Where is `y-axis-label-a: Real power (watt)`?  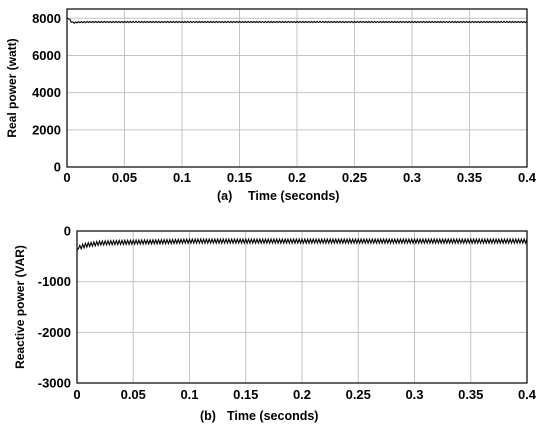 y-axis-label-a: Real power (watt) is located at coordinates (12, 87).